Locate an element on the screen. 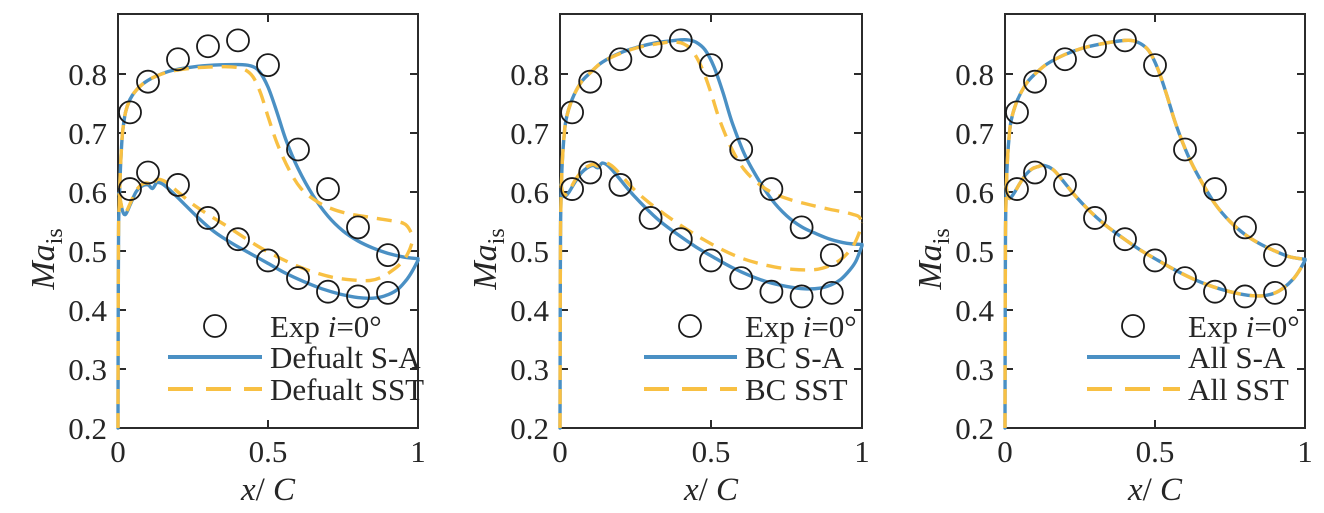  legend-sa-label: All S-A is located at coordinates (1237, 357).